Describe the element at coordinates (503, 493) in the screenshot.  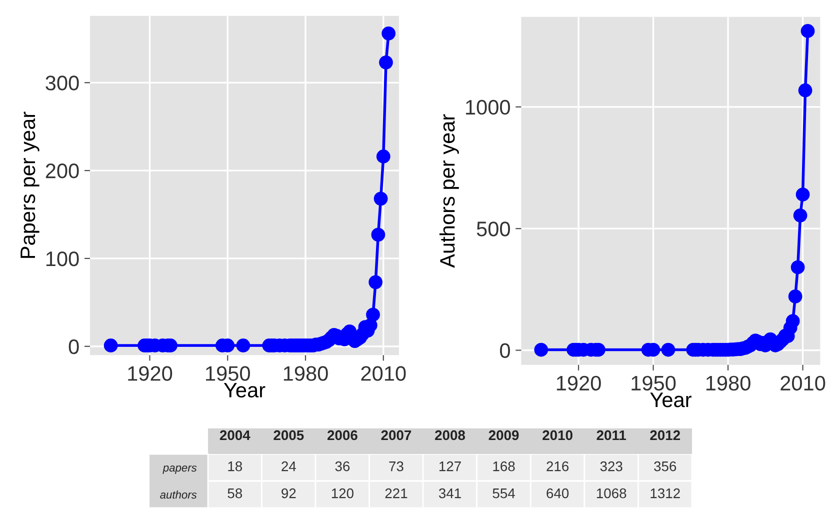
I see `data-label: 554` at that location.